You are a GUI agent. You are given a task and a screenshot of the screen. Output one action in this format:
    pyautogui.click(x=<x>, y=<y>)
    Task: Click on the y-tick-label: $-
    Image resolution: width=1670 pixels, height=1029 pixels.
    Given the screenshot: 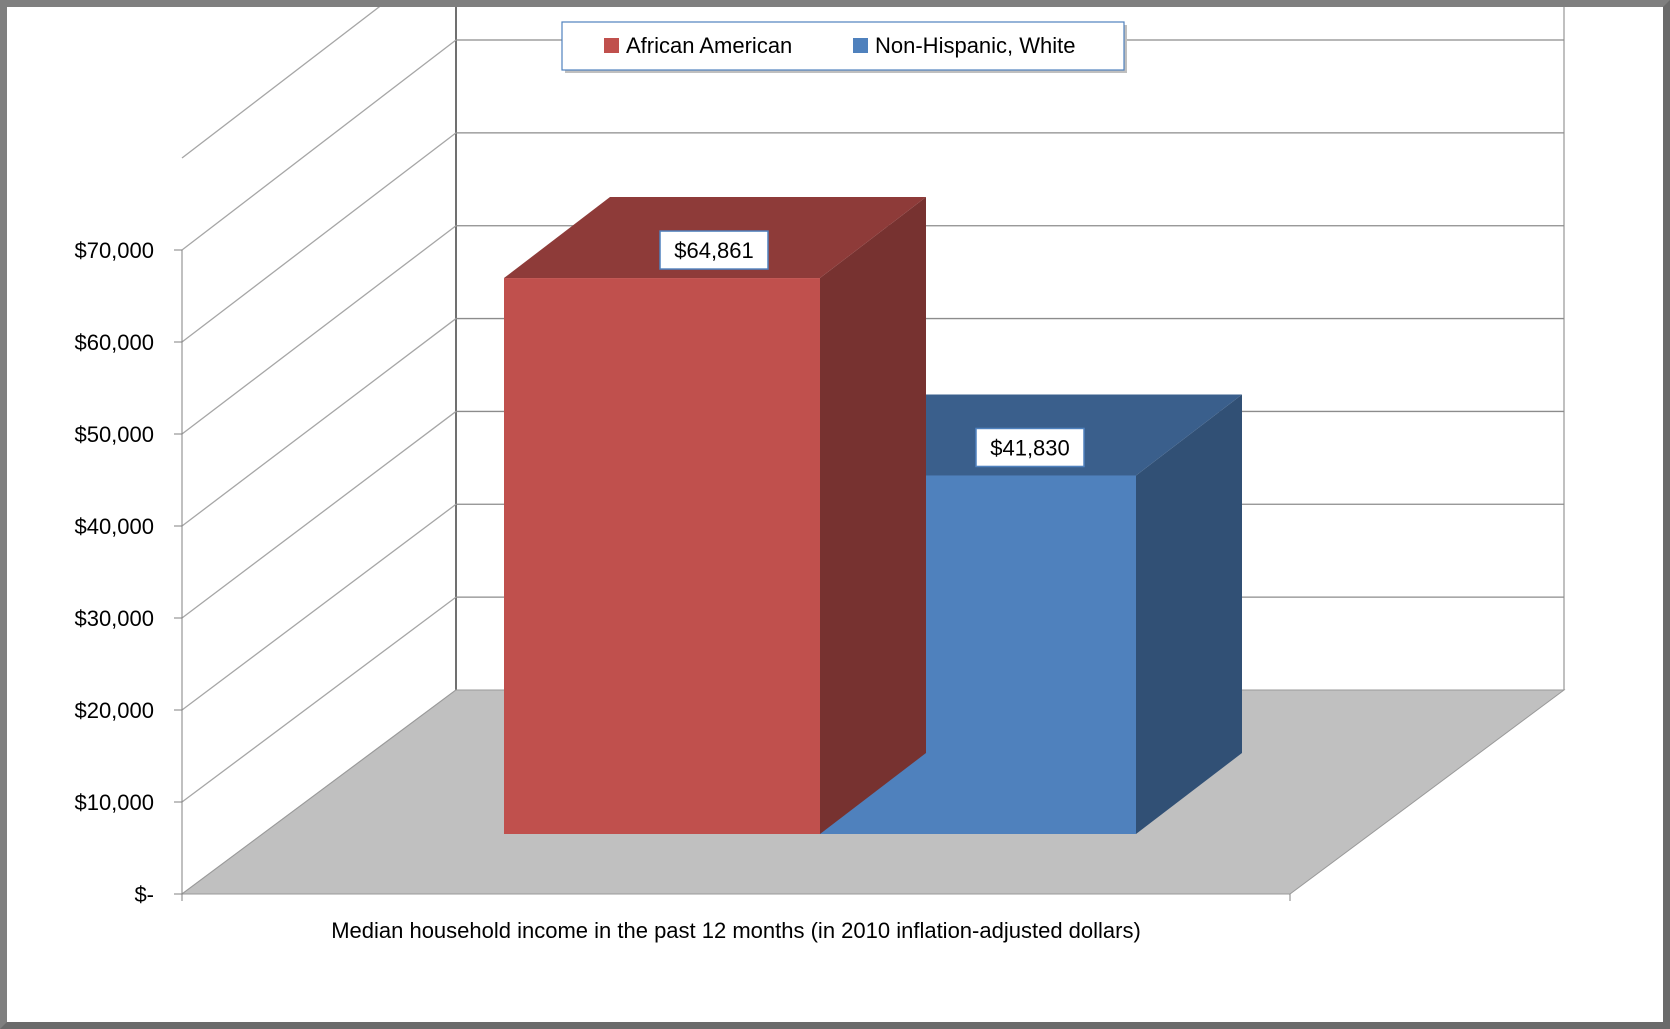 What is the action you would take?
    pyautogui.click(x=144, y=894)
    